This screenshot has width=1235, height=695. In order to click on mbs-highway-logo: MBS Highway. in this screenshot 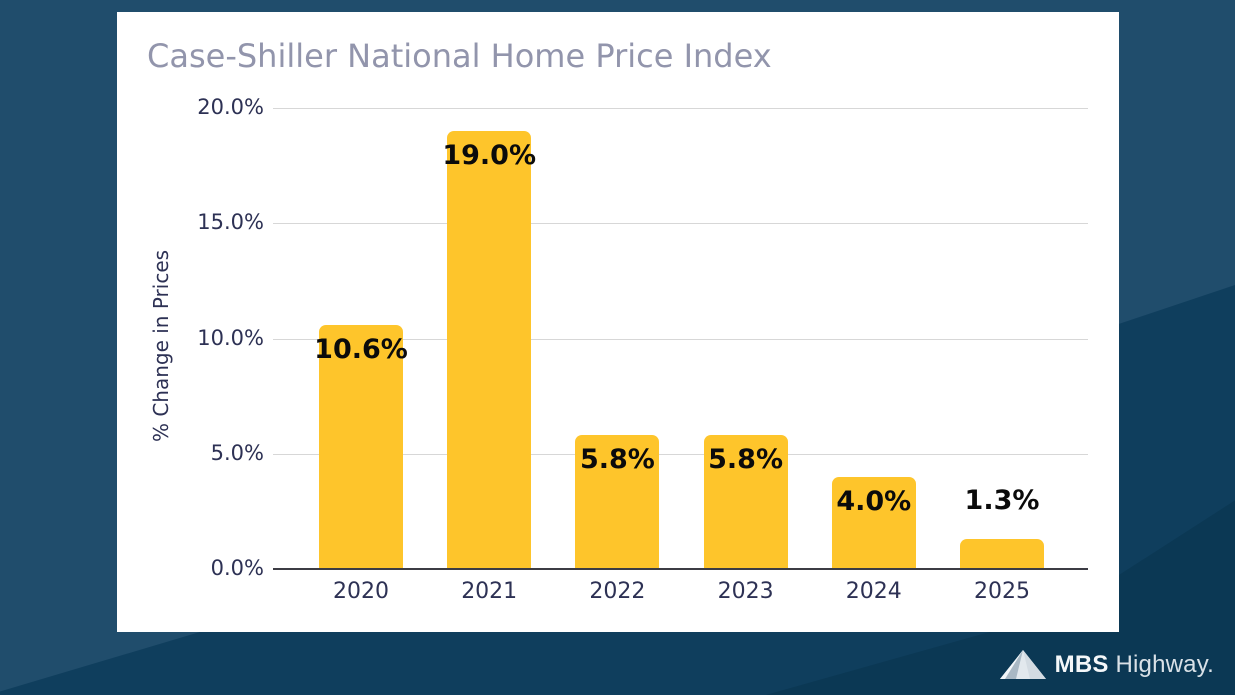, I will do `click(1106, 664)`.